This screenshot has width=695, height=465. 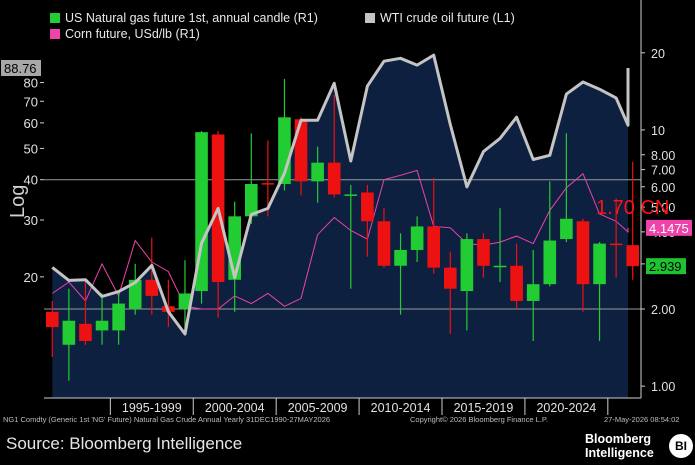 What do you see at coordinates (55, 34) in the screenshot?
I see `corn-swatch` at bounding box center [55, 34].